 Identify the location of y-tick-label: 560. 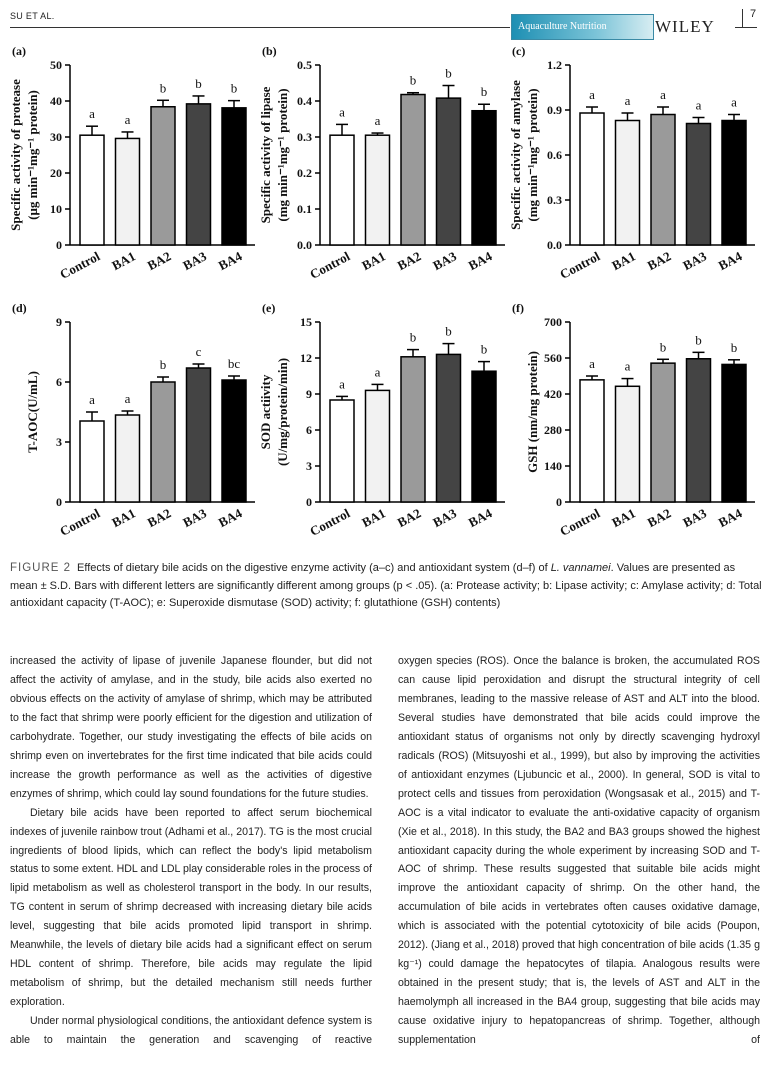
(553, 358).